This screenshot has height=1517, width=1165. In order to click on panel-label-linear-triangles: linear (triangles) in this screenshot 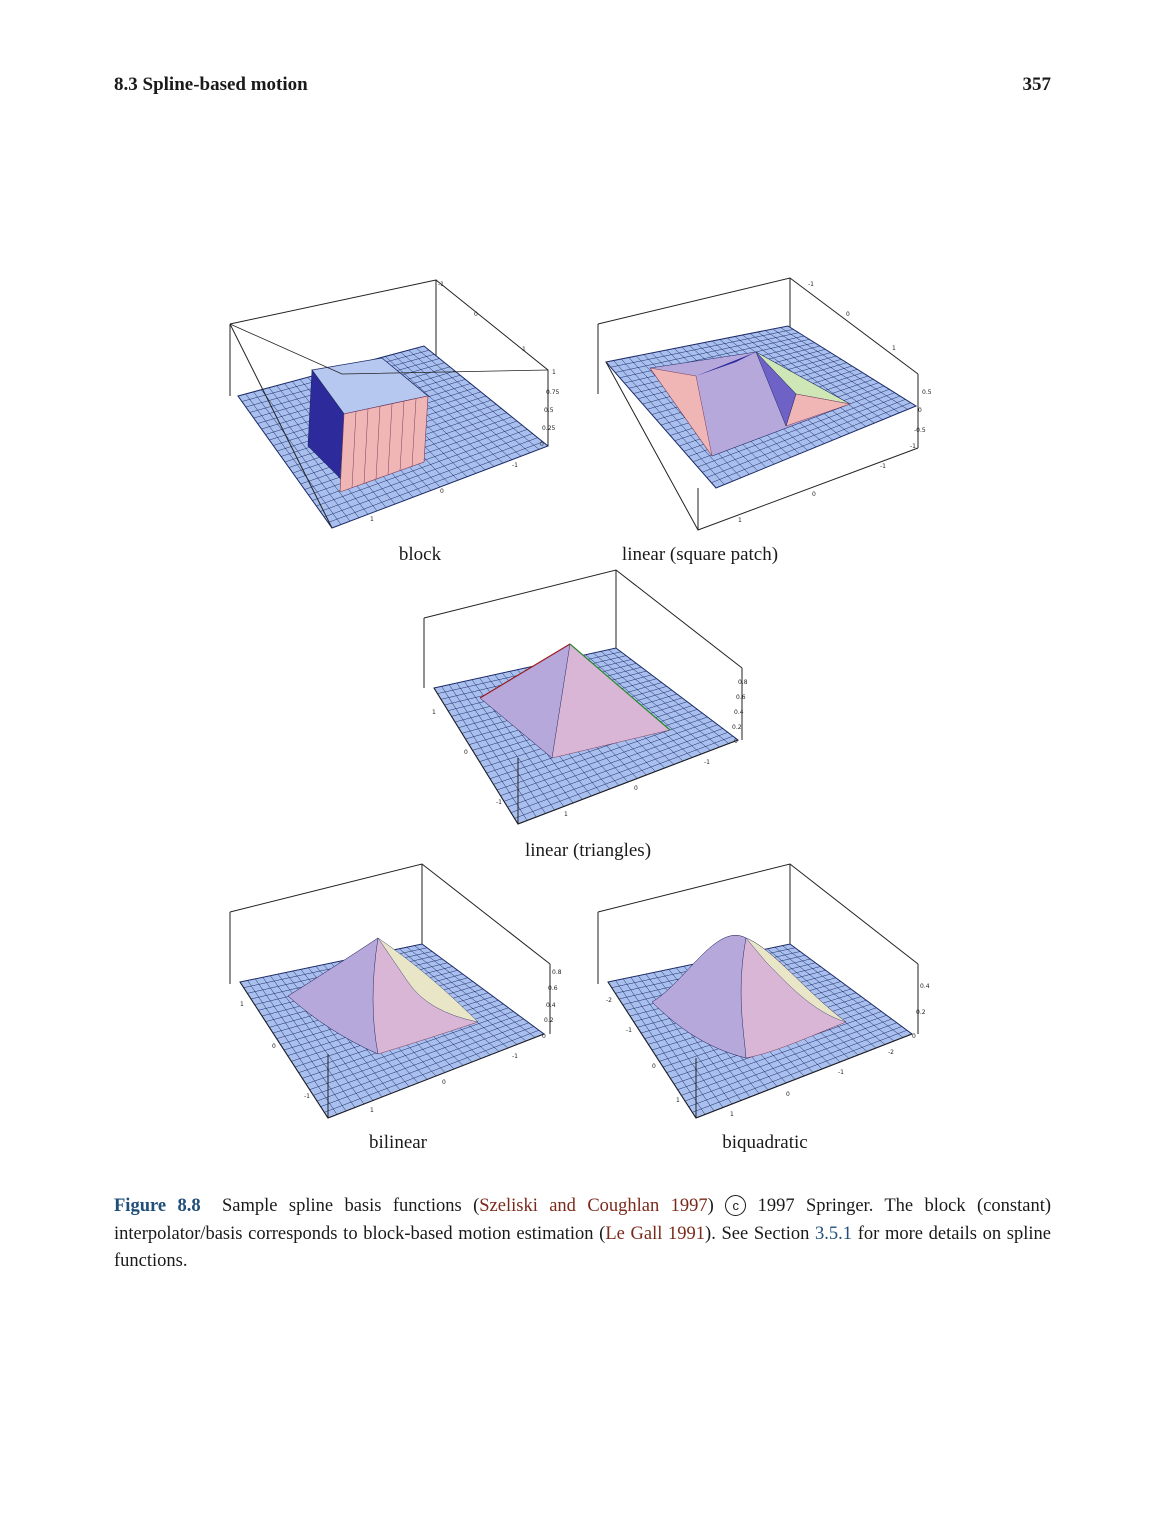, I will do `click(588, 850)`.